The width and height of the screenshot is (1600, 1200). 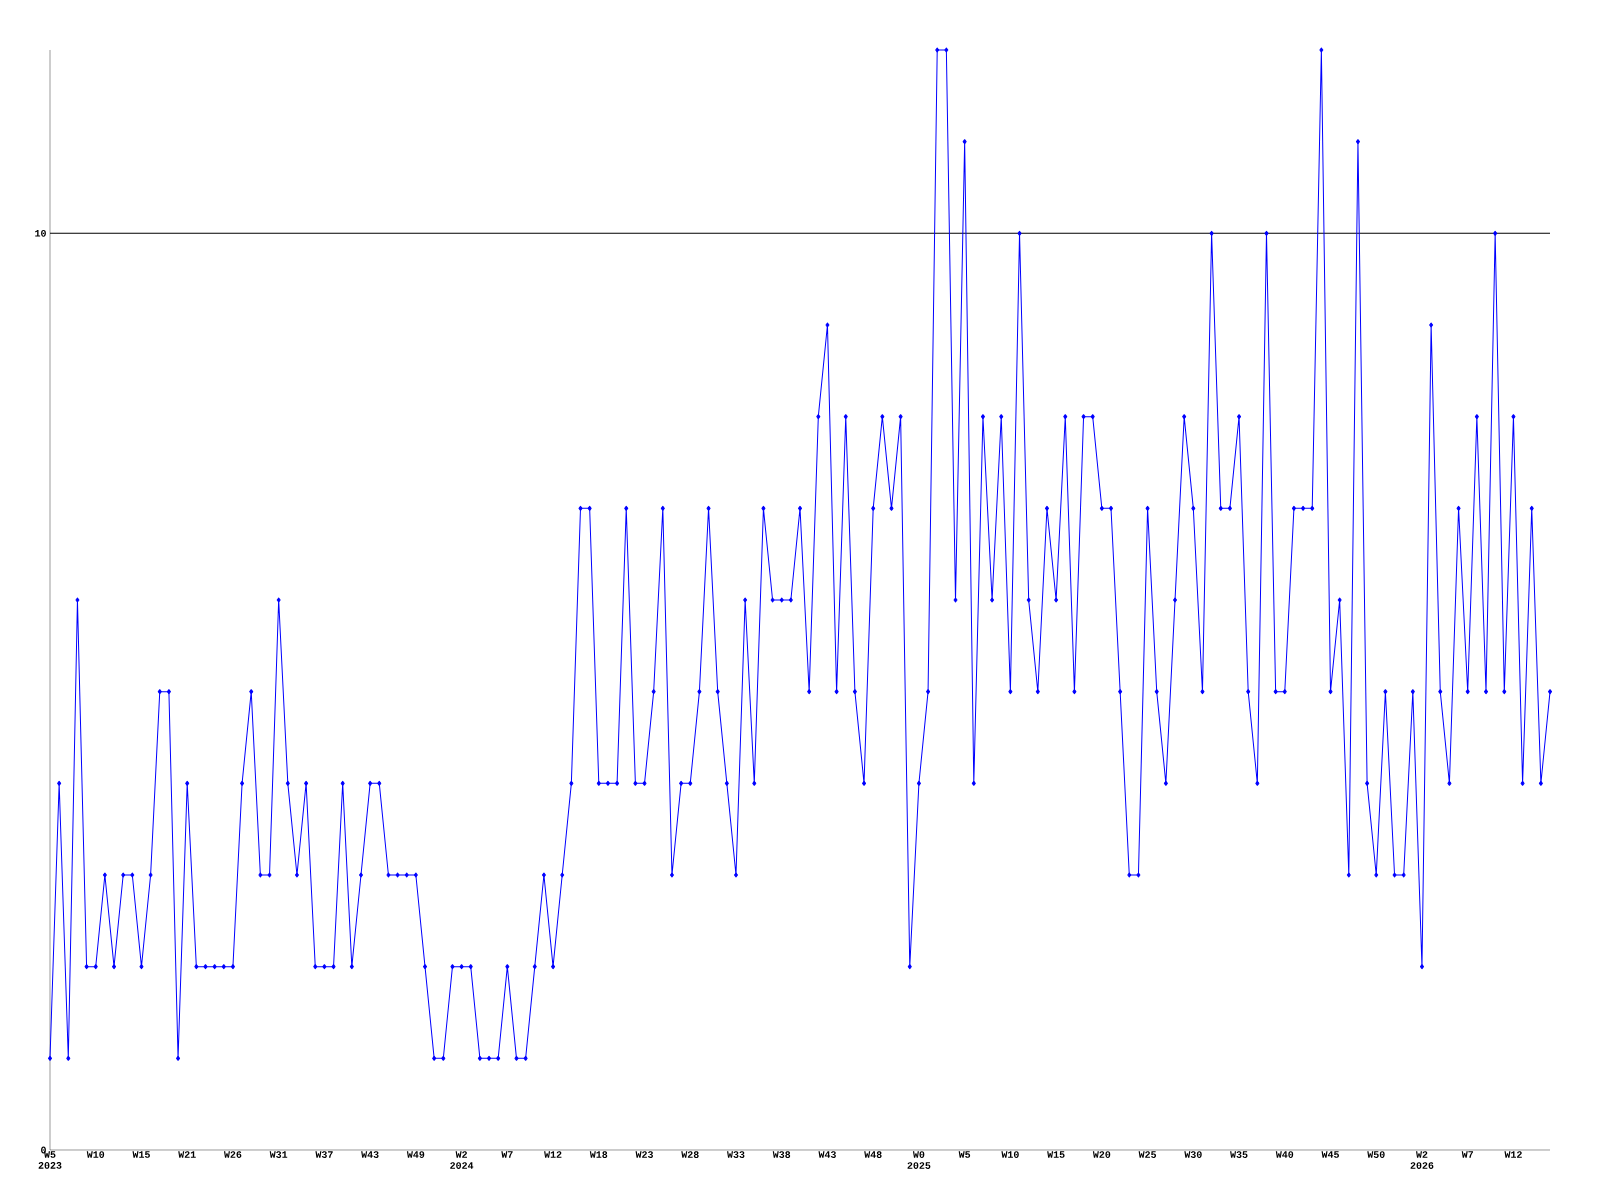 What do you see at coordinates (1376, 1154) in the screenshot?
I see `x-tick-label: W50` at bounding box center [1376, 1154].